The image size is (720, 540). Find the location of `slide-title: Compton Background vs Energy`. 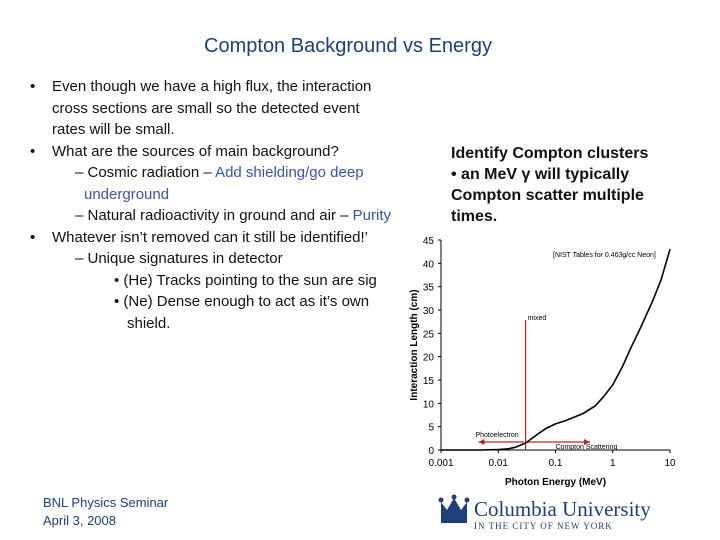

slide-title: Compton Background vs Energy is located at coordinates (348, 46).